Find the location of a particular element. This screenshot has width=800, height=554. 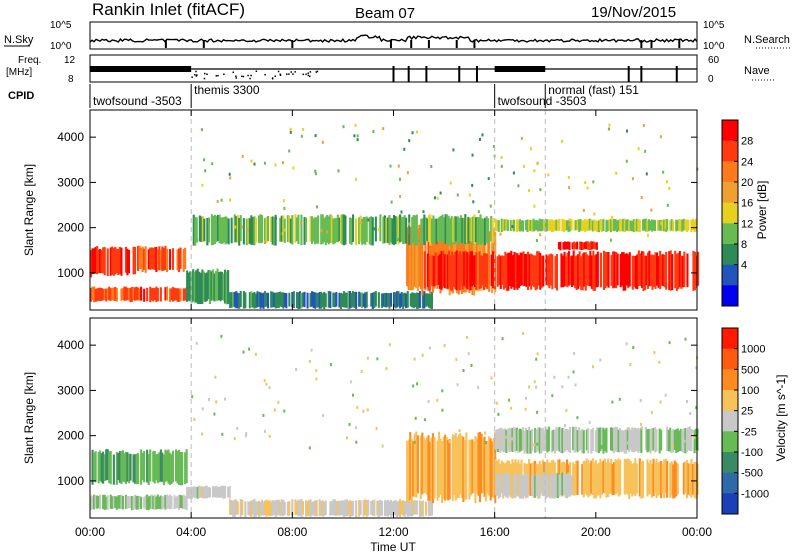

freq-unit: [MHz] is located at coordinates (19, 72).